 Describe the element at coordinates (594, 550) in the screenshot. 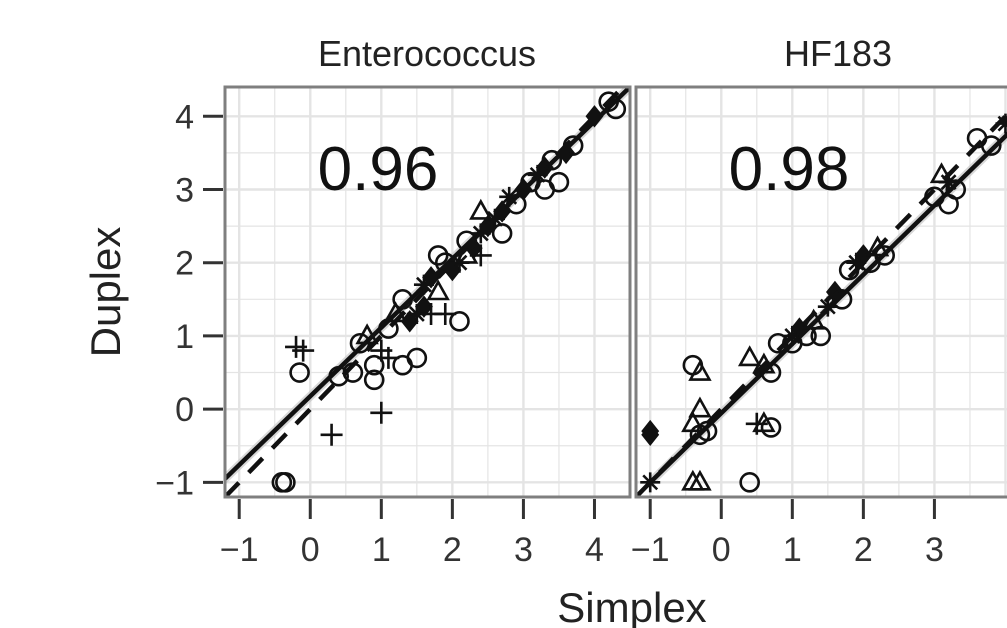

I see `x-tick-label: 4` at that location.